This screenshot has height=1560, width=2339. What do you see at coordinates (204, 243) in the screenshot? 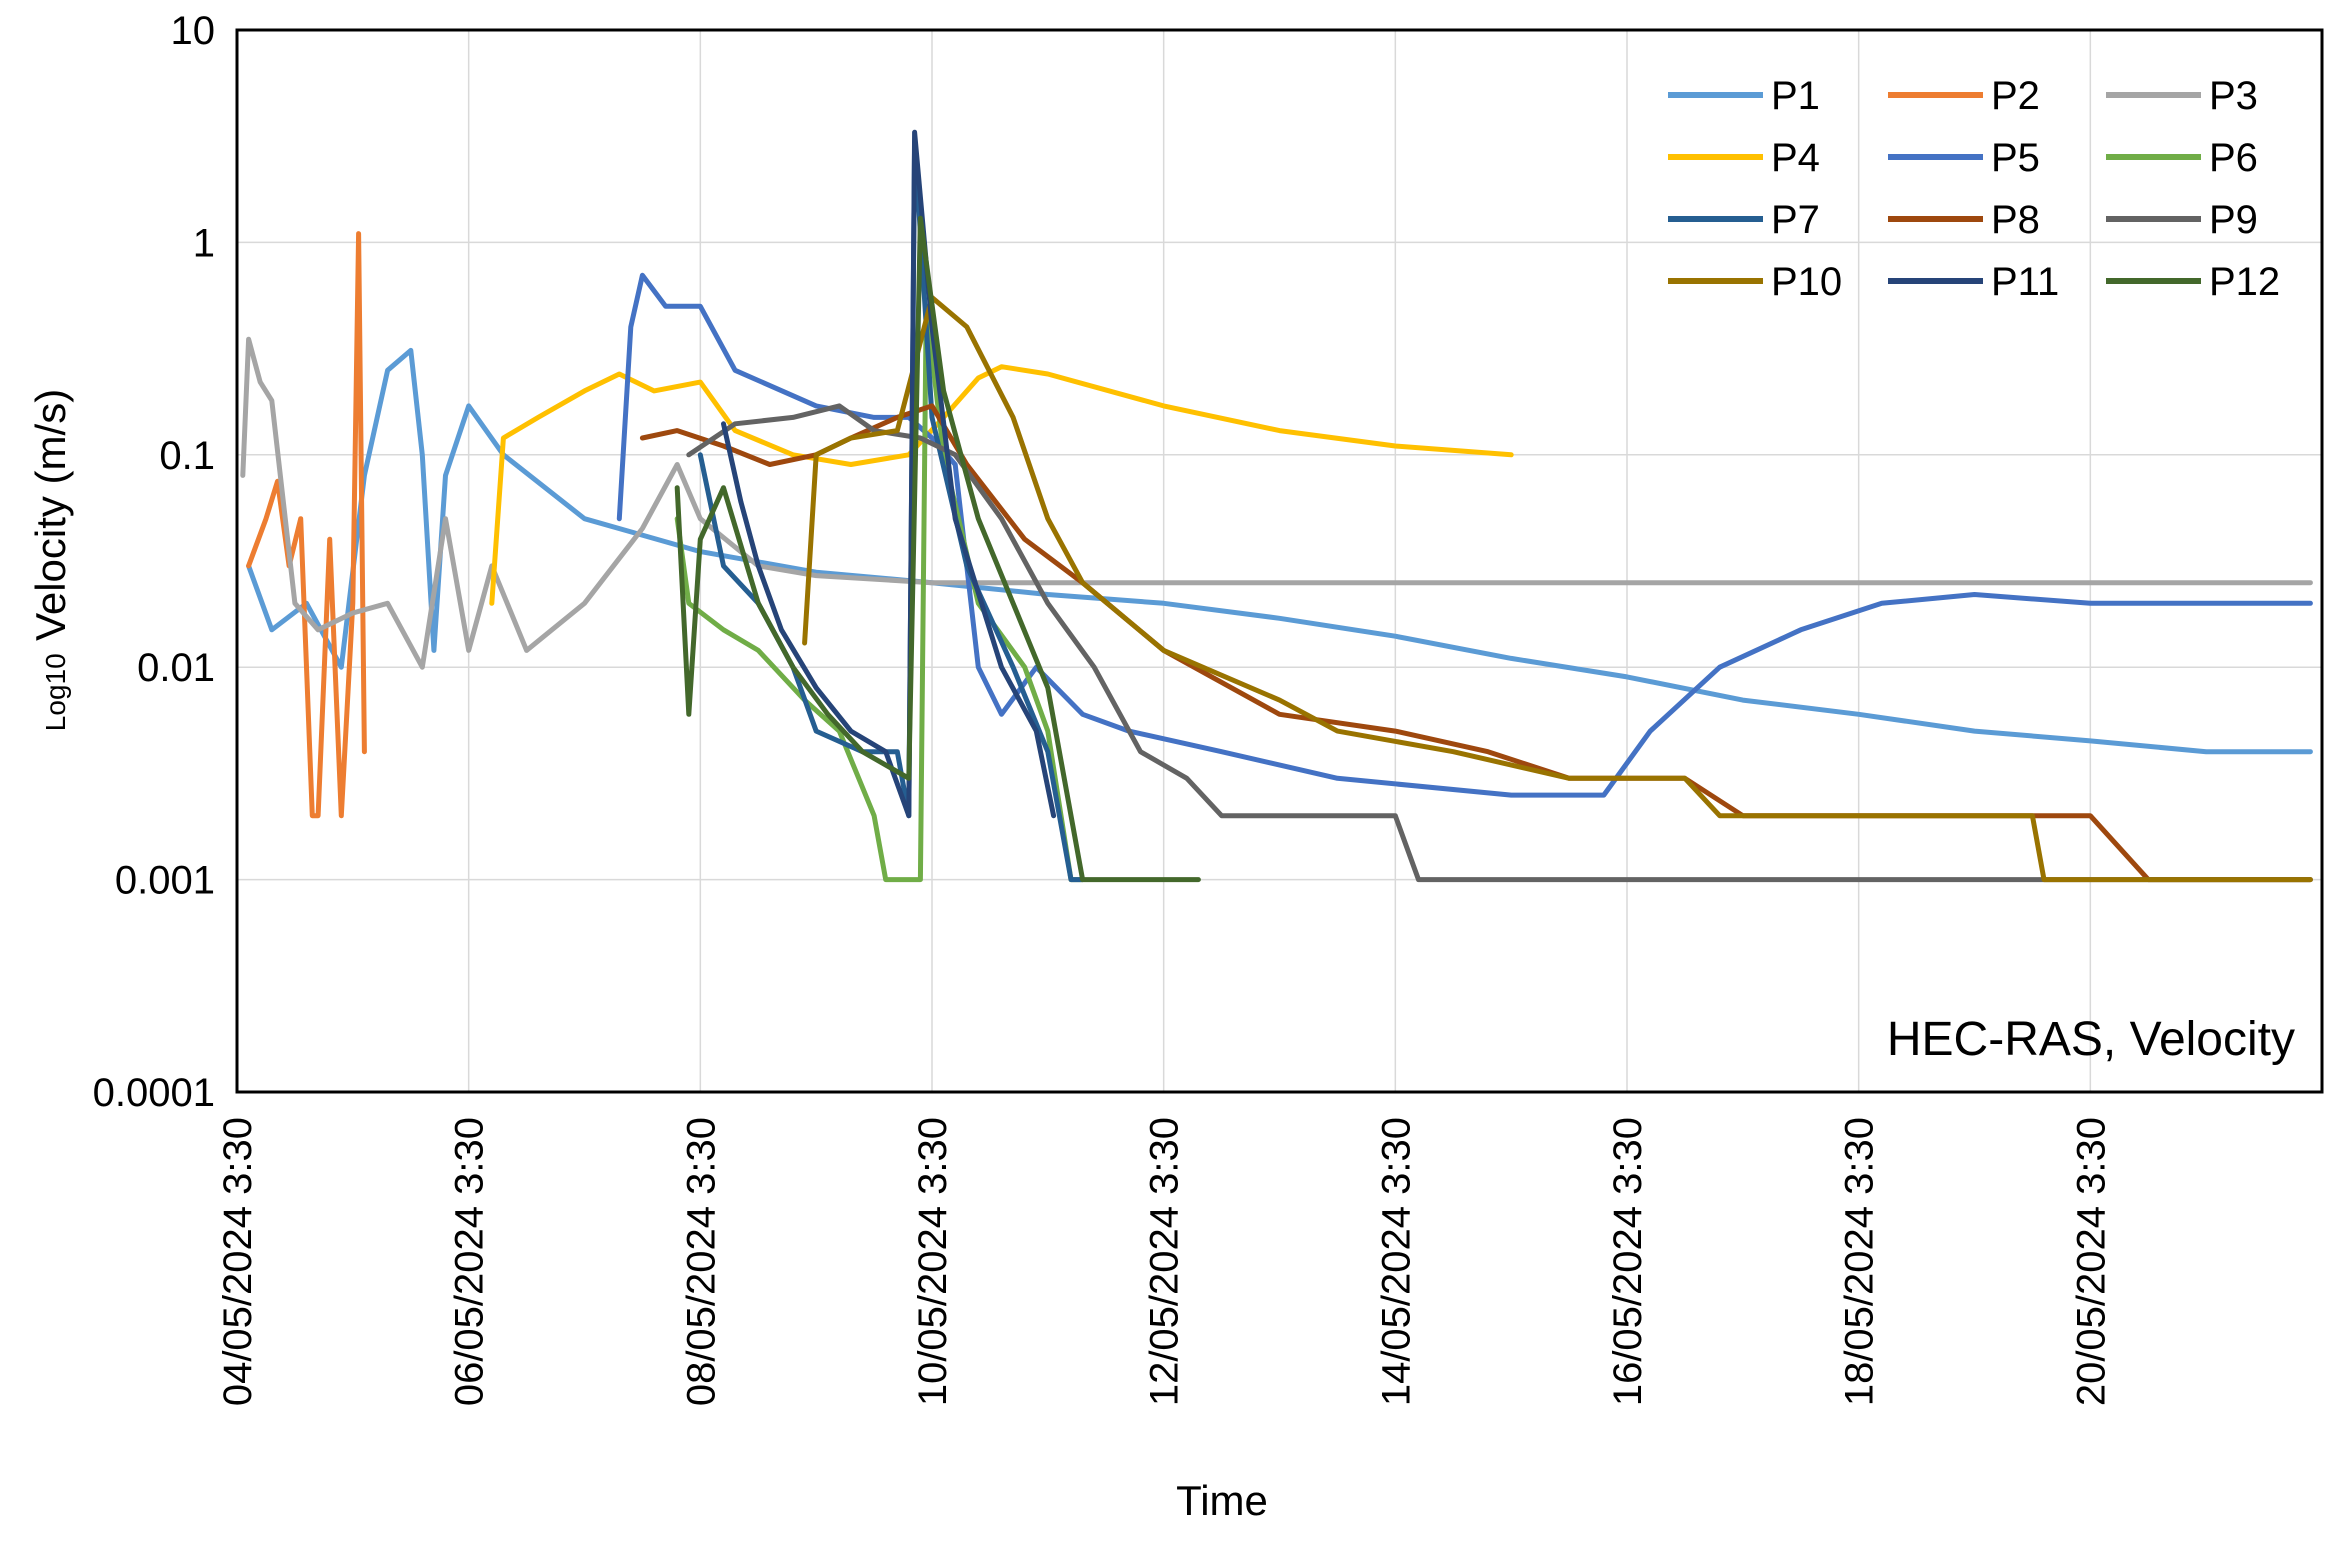
I see `y-tick-label: 1` at bounding box center [204, 243].